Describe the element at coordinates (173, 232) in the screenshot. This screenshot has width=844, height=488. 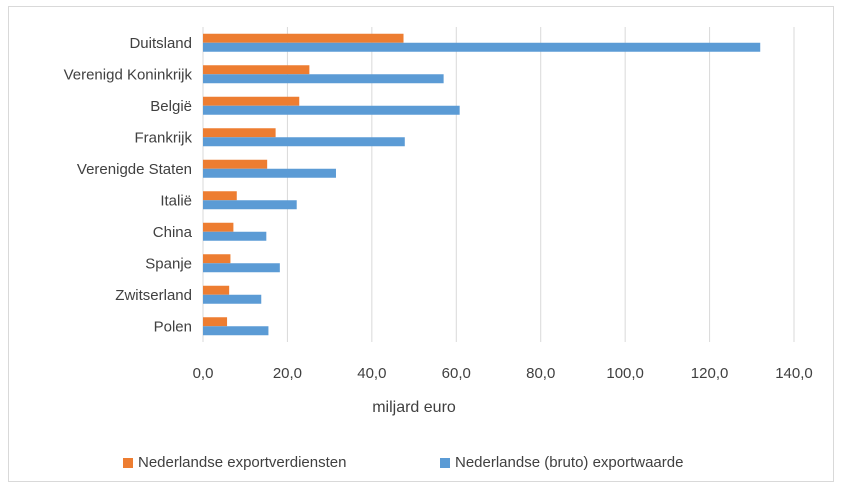
I see `category-label: China` at that location.